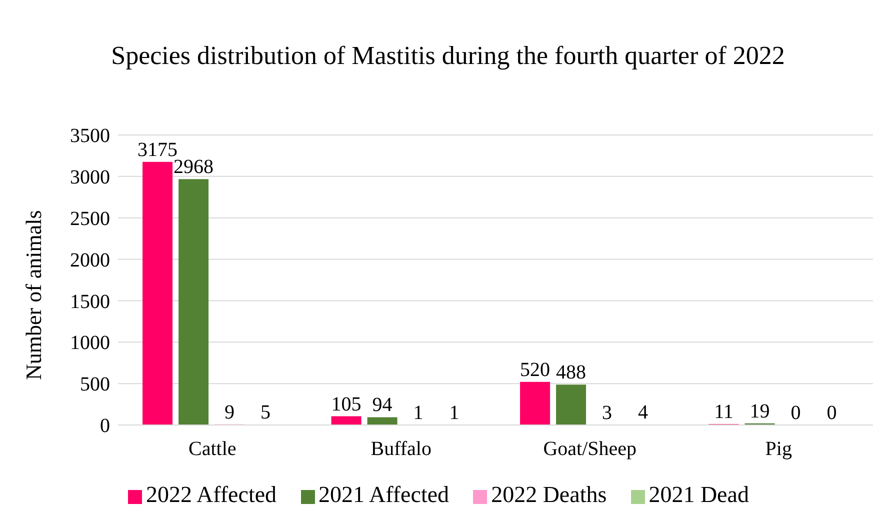  Describe the element at coordinates (90, 301) in the screenshot. I see `y-tick-label: 1500` at that location.